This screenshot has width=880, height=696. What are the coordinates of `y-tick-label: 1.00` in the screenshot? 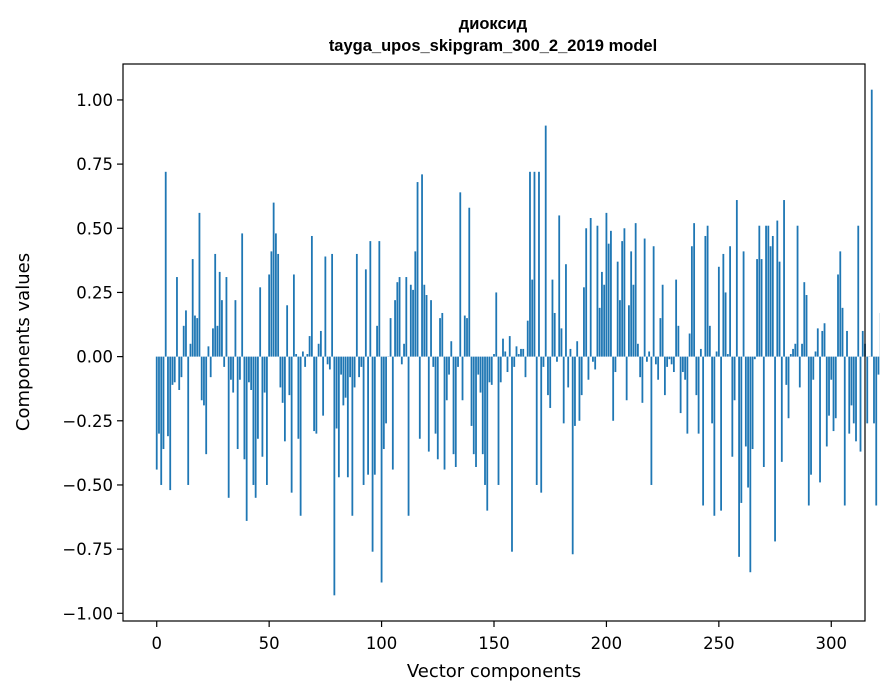 It's located at (94, 100).